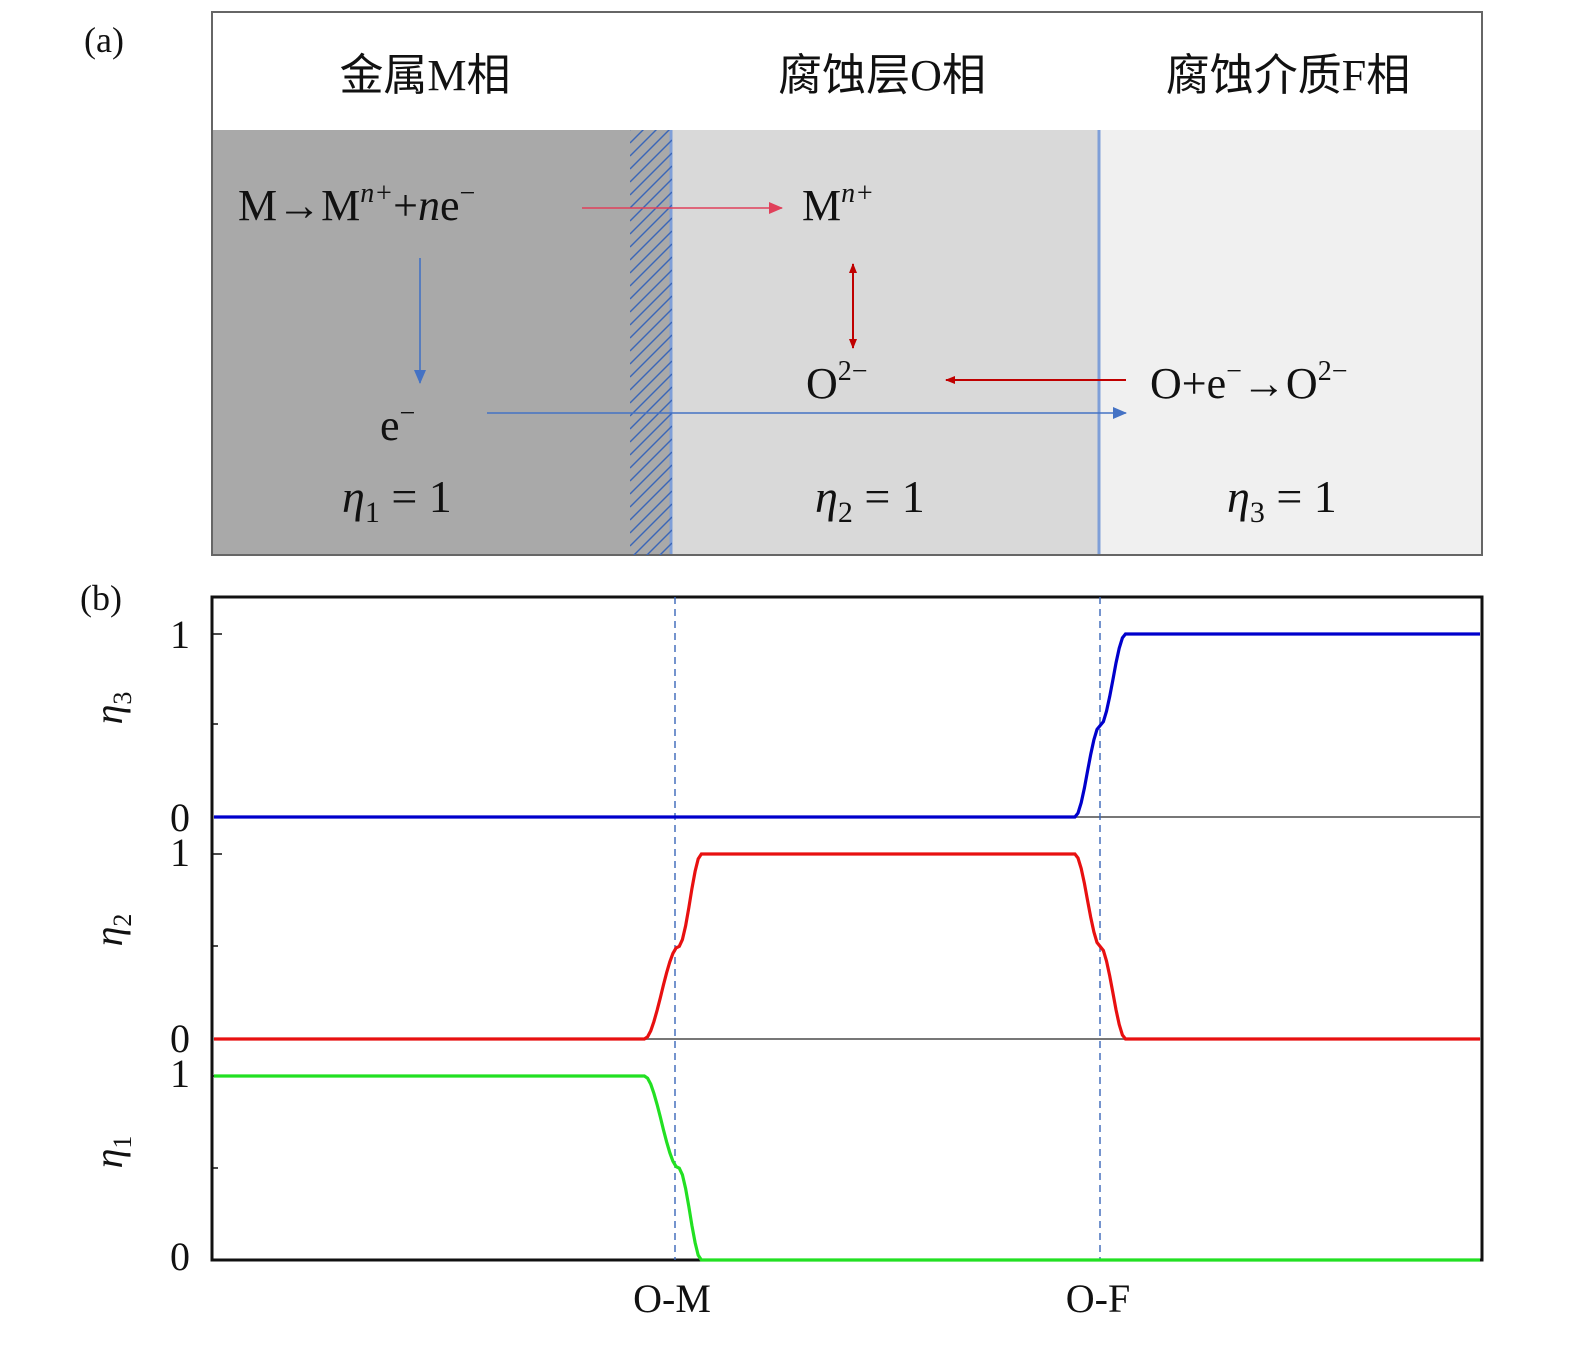 This screenshot has height=1348, width=1575. I want to click on oxide-phase-region, so click(885, 342).